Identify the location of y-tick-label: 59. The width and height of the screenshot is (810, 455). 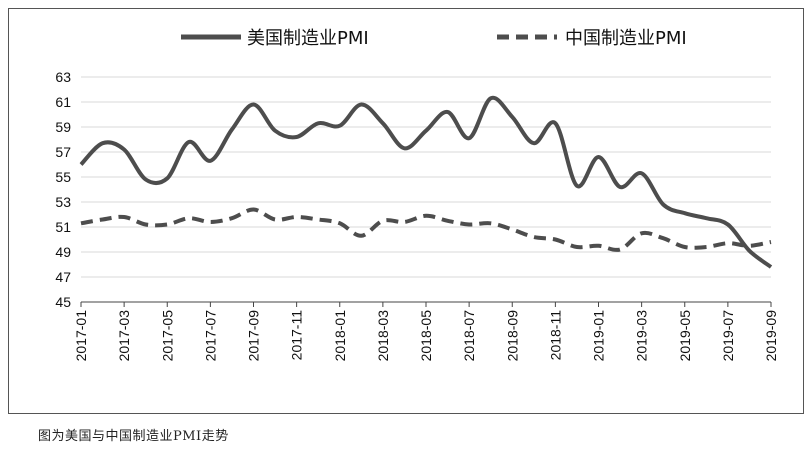
(63, 127).